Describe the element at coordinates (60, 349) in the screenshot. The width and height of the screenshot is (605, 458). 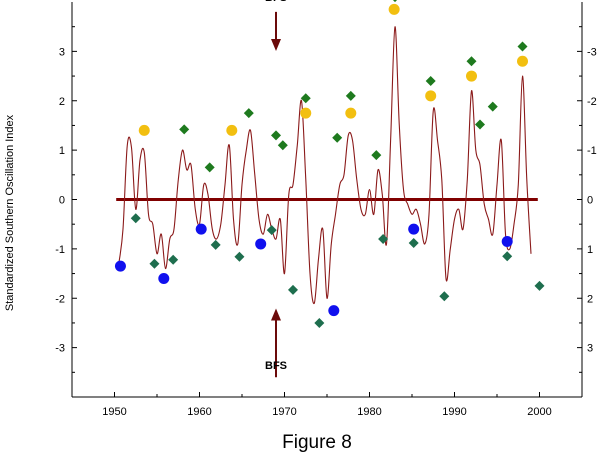
I see `y-tick-label-left: -3` at that location.